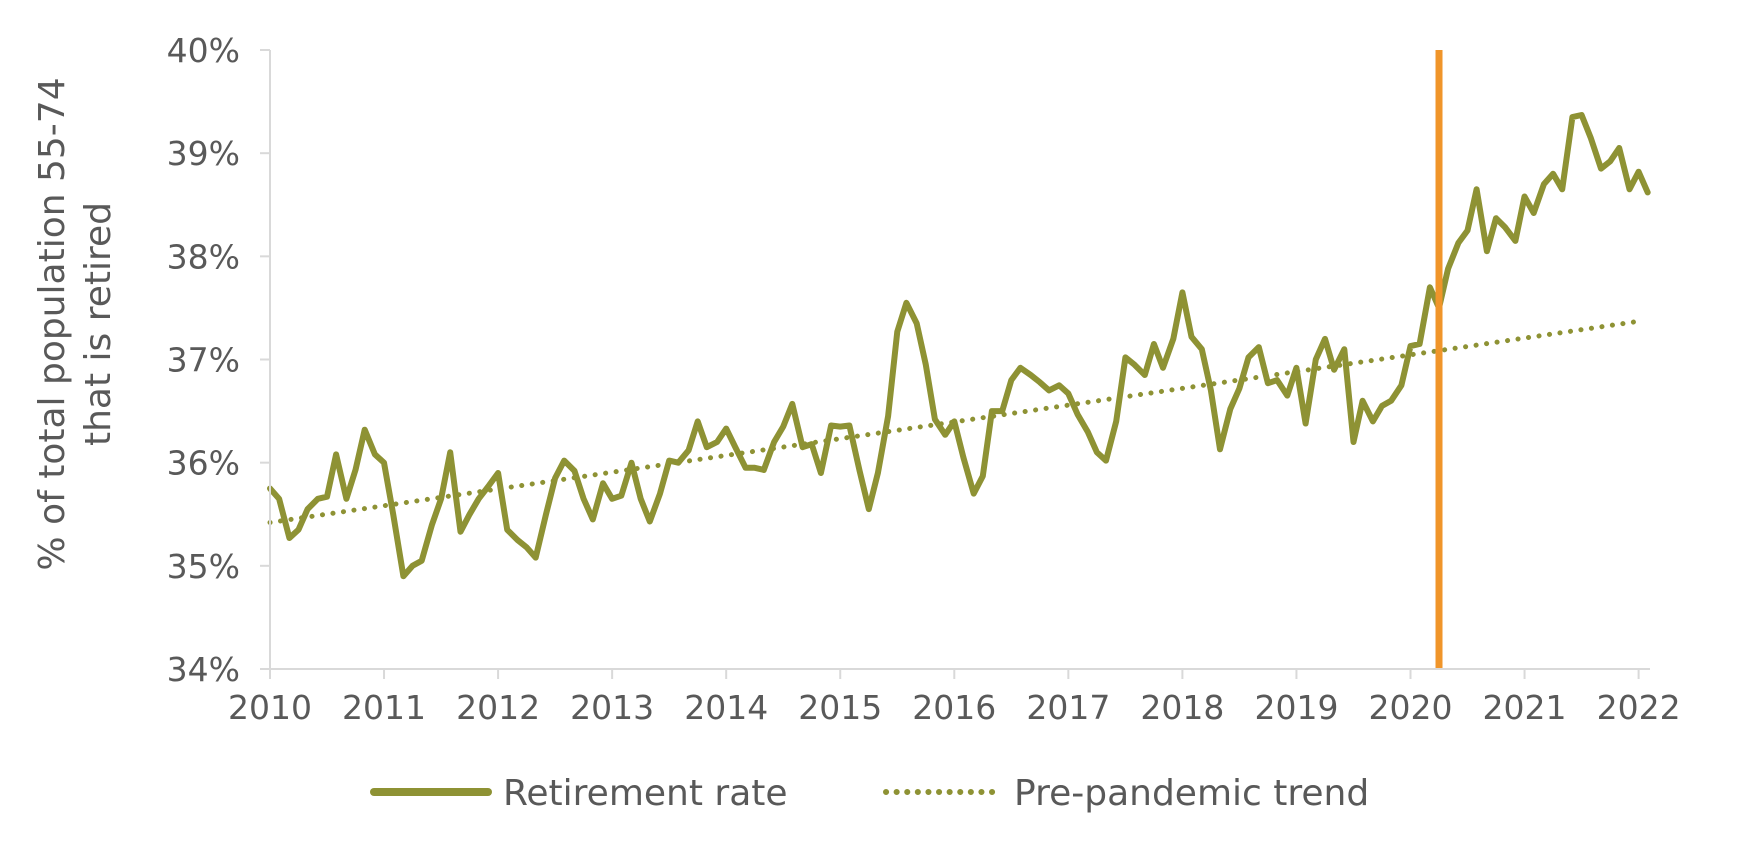 The height and width of the screenshot is (856, 1743). I want to click on y-tick-label: 37%, so click(203, 360).